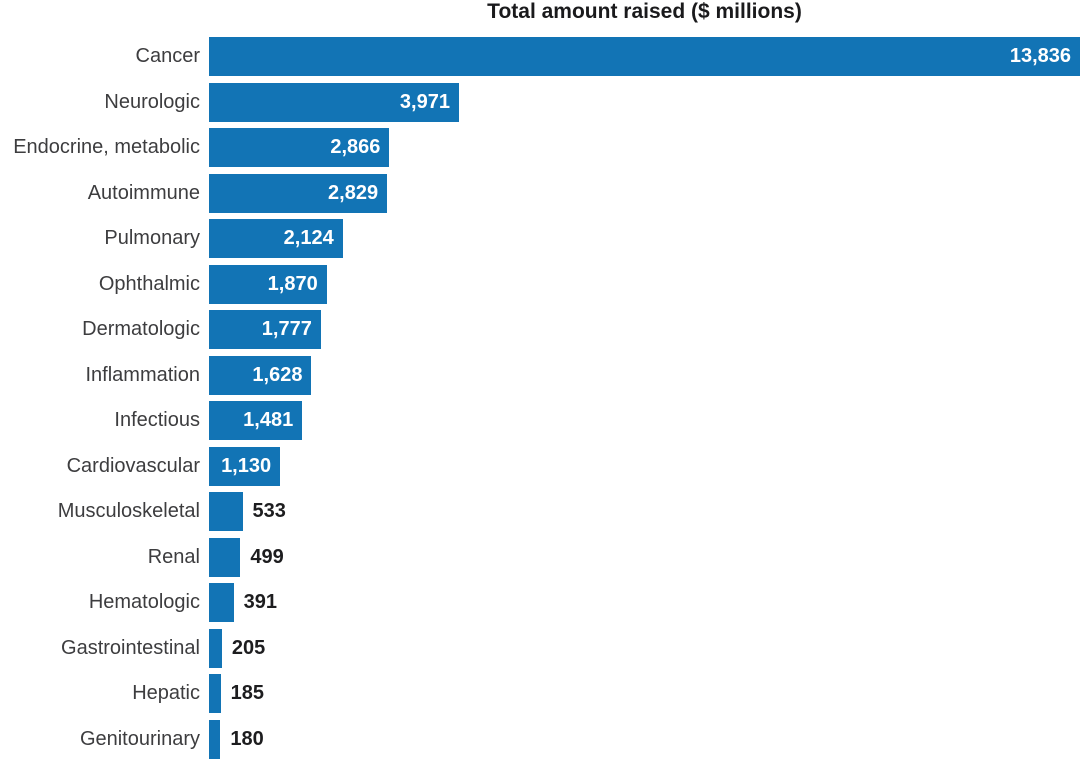 This screenshot has height=760, width=1080. I want to click on bar: 1,870, so click(268, 284).